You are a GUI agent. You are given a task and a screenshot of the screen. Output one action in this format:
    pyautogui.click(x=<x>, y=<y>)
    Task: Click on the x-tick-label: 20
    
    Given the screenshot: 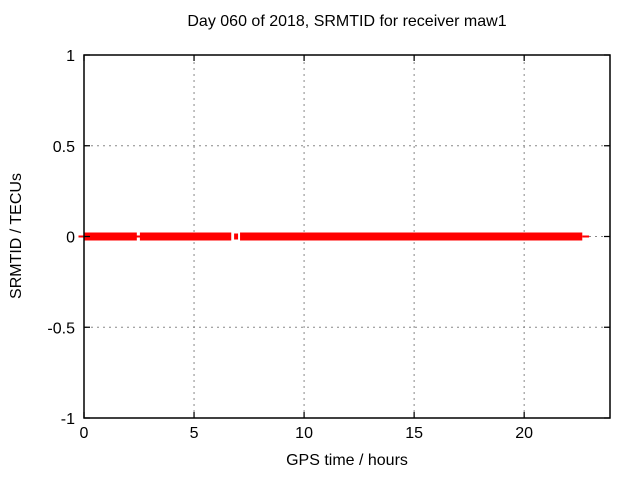 What is the action you would take?
    pyautogui.click(x=524, y=433)
    